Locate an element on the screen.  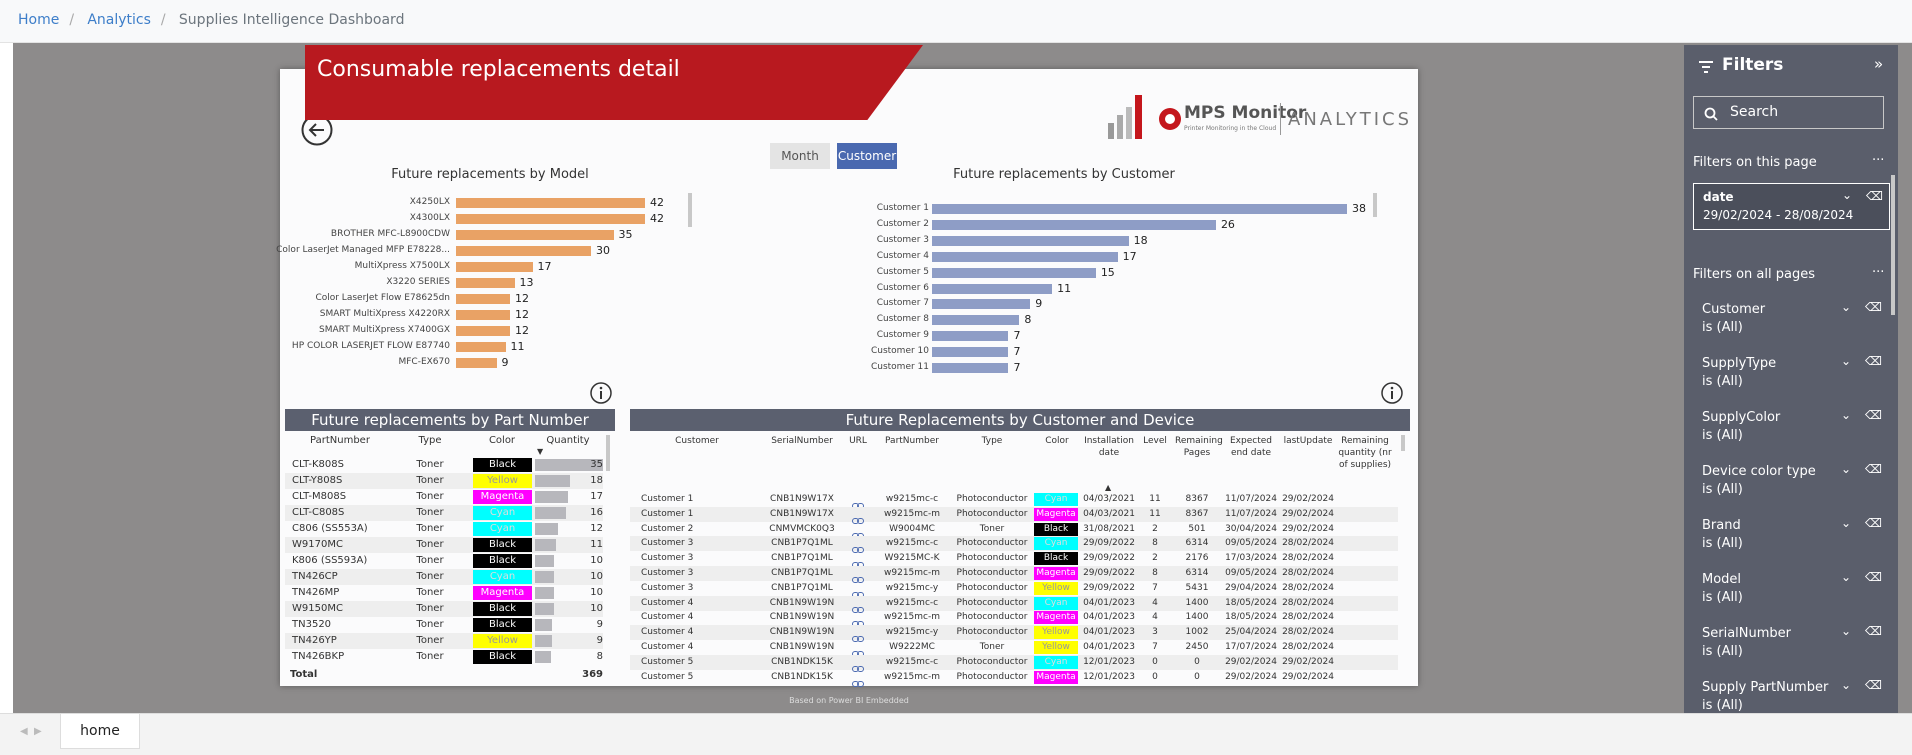
collapse-button: » is located at coordinates (1879, 64).